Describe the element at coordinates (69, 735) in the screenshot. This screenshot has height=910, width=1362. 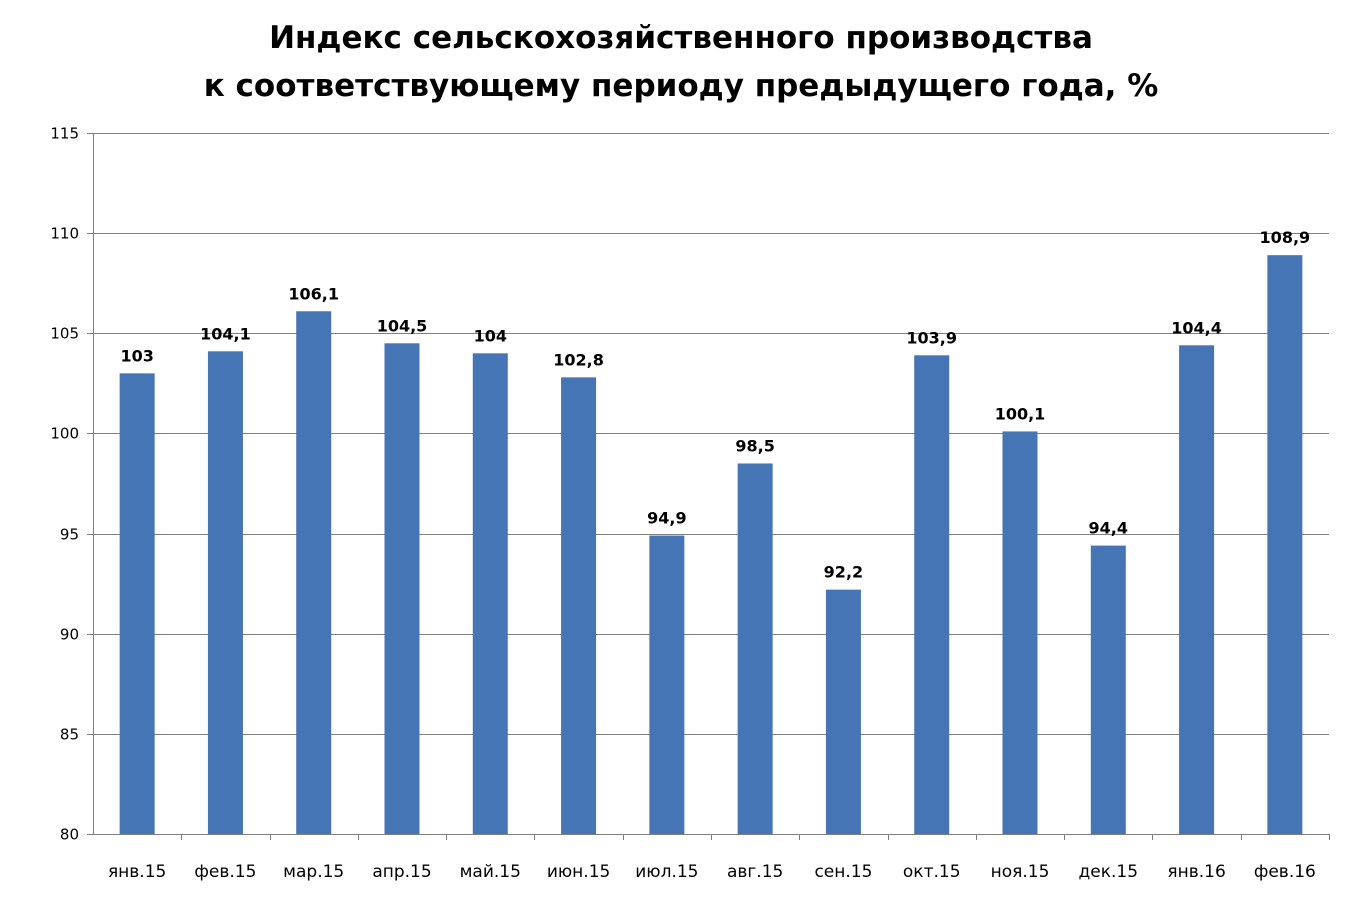
I see `y-tick-label: 85` at that location.